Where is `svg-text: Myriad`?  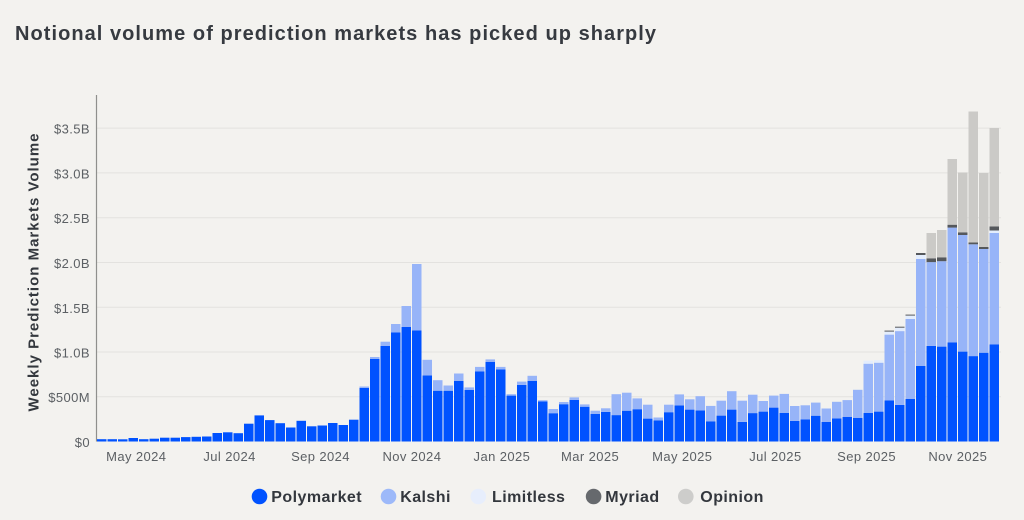
svg-text: Myriad is located at coordinates (632, 497).